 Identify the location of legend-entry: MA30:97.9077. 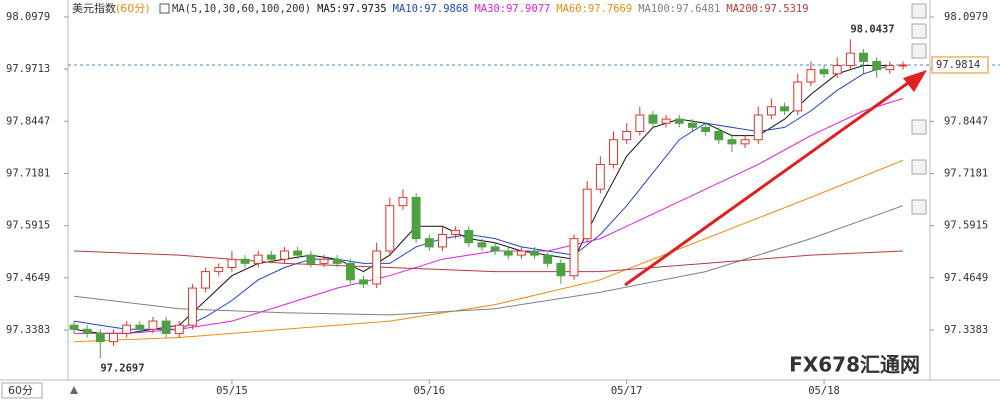
(512, 9).